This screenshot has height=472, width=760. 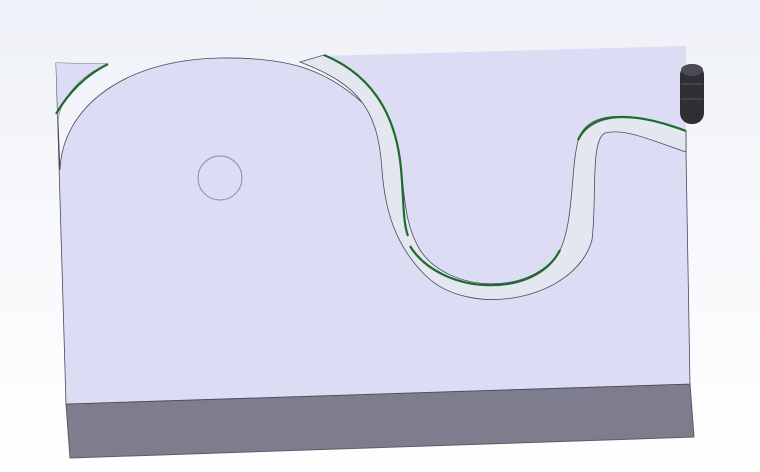 I want to click on slot-edge-lower, so click(x=485, y=266).